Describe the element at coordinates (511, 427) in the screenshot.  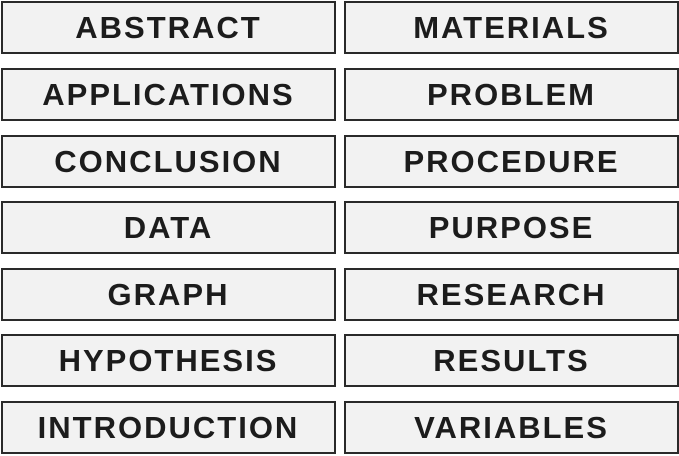
I see `label-variables: VARIABLES` at that location.